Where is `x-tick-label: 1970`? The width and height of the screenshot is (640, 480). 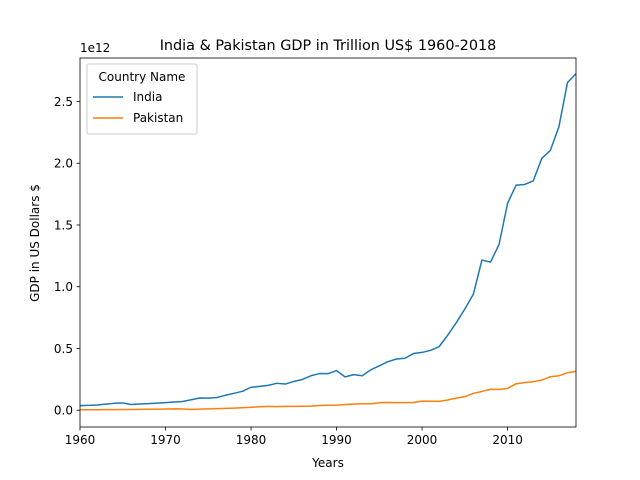
x-tick-label: 1970 is located at coordinates (165, 440).